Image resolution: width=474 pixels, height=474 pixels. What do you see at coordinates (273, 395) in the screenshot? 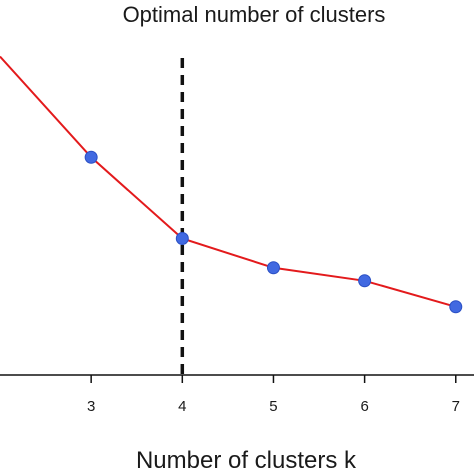
I see `x-axis-ticks: 3 4 5 6 7` at bounding box center [273, 395].